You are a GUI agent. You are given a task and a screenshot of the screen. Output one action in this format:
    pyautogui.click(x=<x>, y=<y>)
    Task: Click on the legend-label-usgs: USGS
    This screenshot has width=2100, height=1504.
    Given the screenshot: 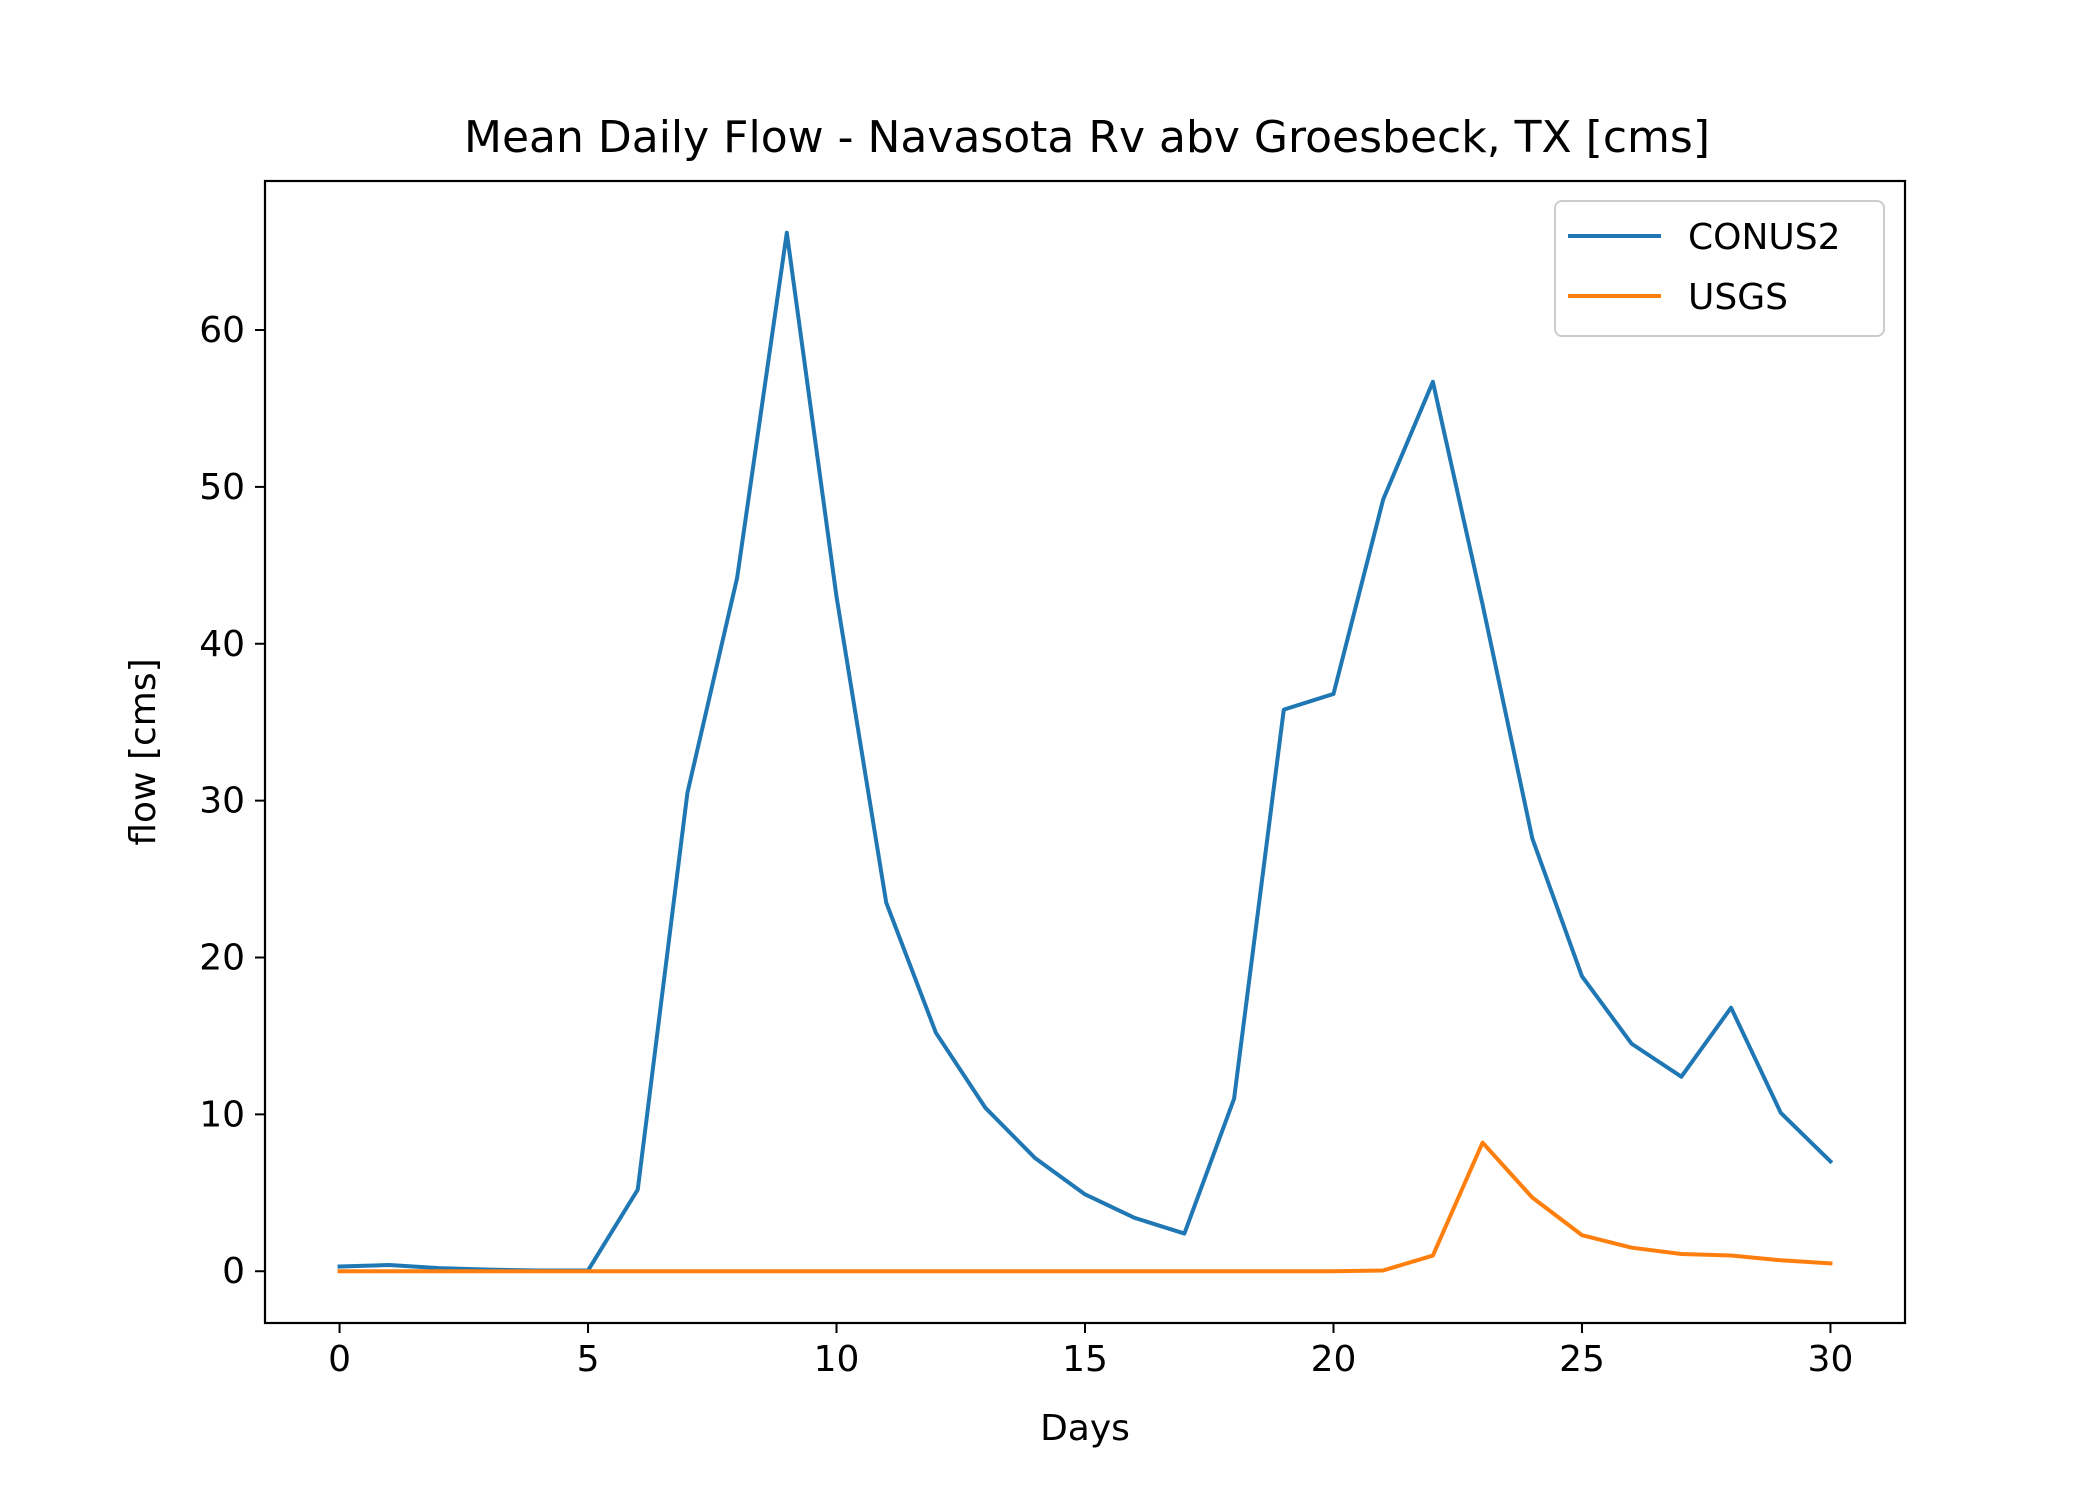 What is the action you would take?
    pyautogui.click(x=1738, y=297)
    